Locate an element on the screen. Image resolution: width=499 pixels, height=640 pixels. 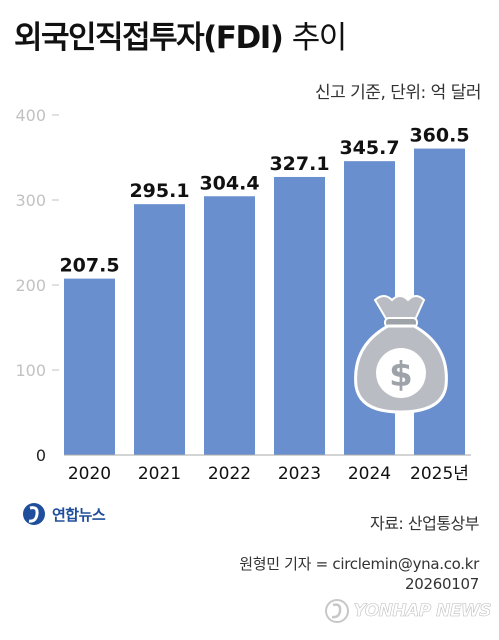
date-line: 20260107 is located at coordinates (442, 584).